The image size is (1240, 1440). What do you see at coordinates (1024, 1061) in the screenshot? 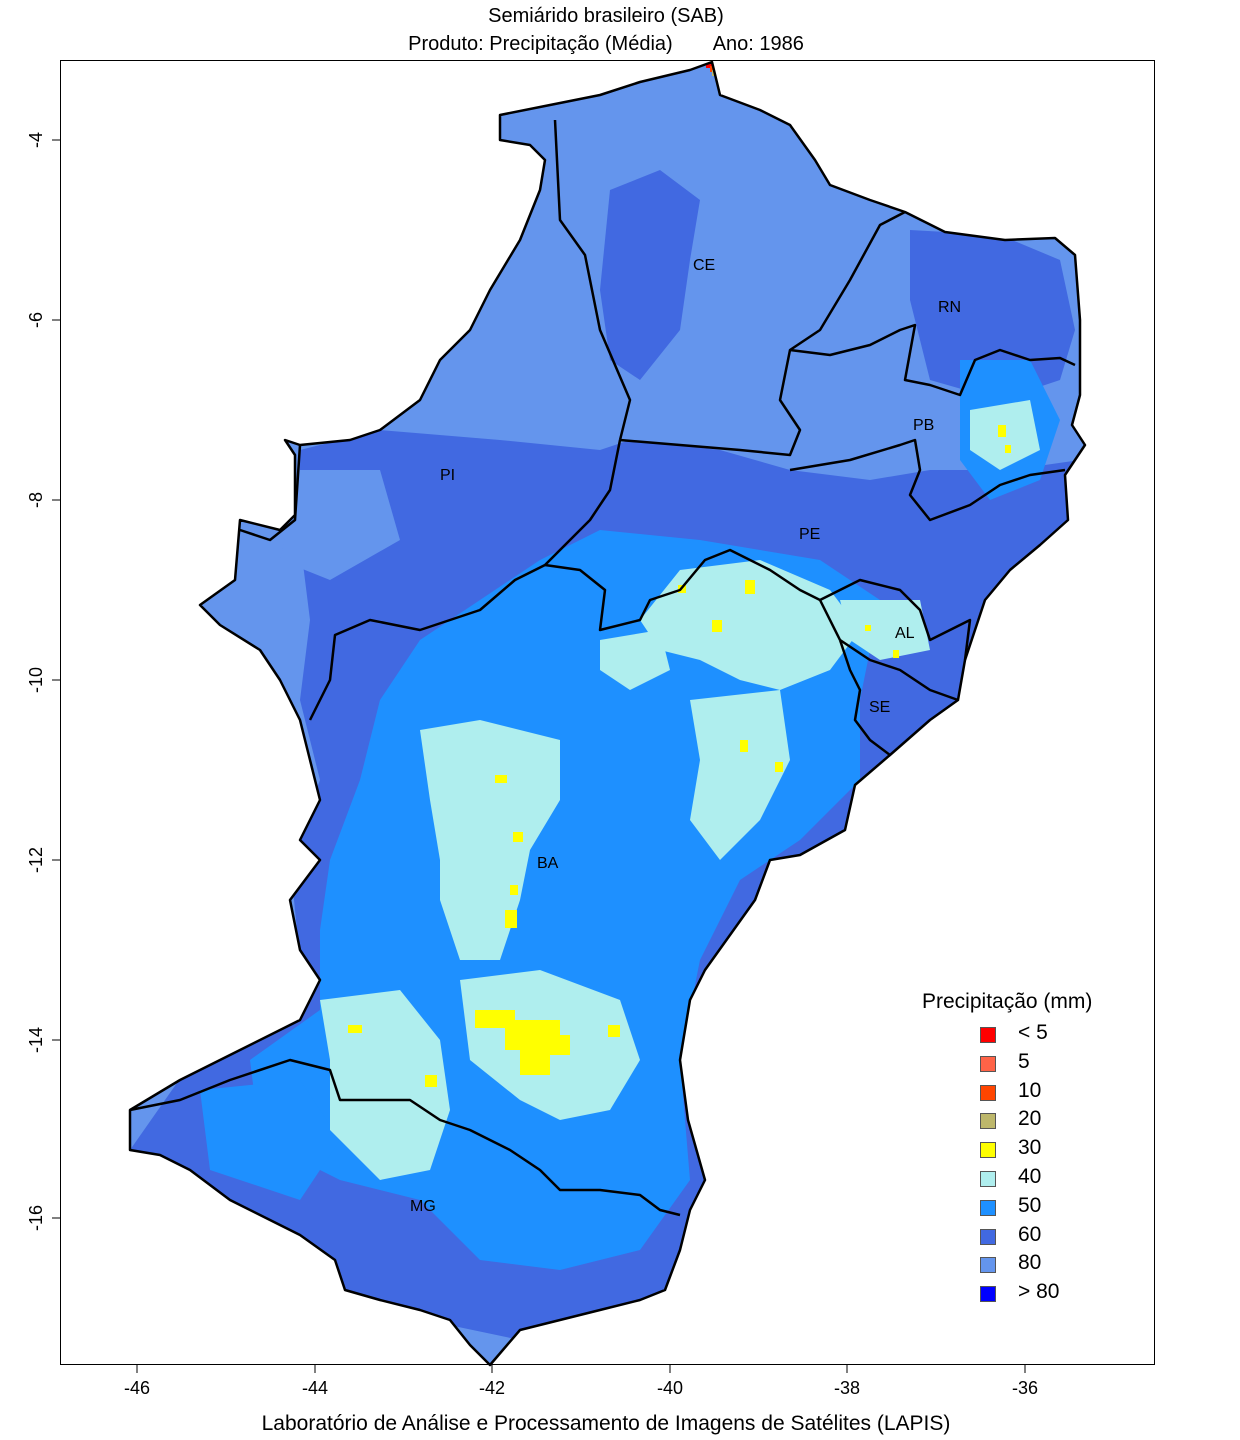
I see `legend-label: 5` at bounding box center [1024, 1061].